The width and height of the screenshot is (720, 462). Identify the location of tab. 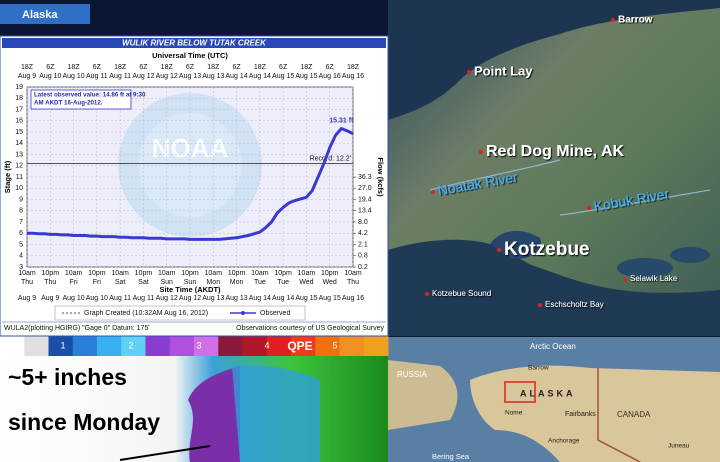
(45, 14).